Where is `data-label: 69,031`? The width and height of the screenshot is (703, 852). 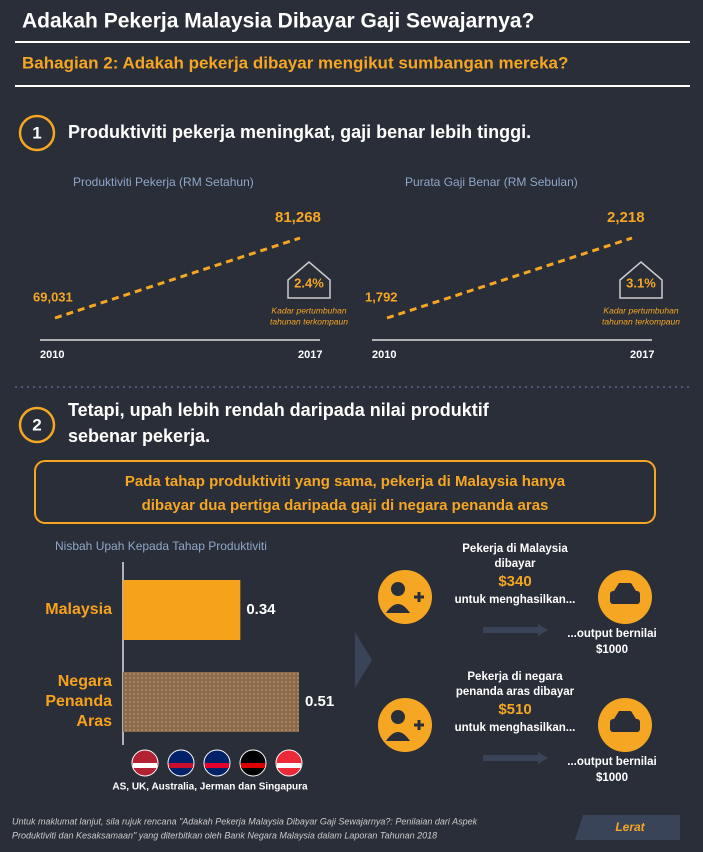 data-label: 69,031 is located at coordinates (53, 296).